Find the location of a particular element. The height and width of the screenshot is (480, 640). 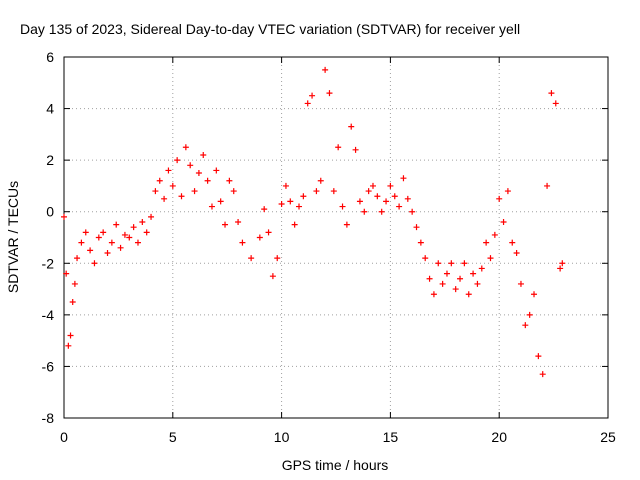

y-tick-label: 2 is located at coordinates (50, 160).